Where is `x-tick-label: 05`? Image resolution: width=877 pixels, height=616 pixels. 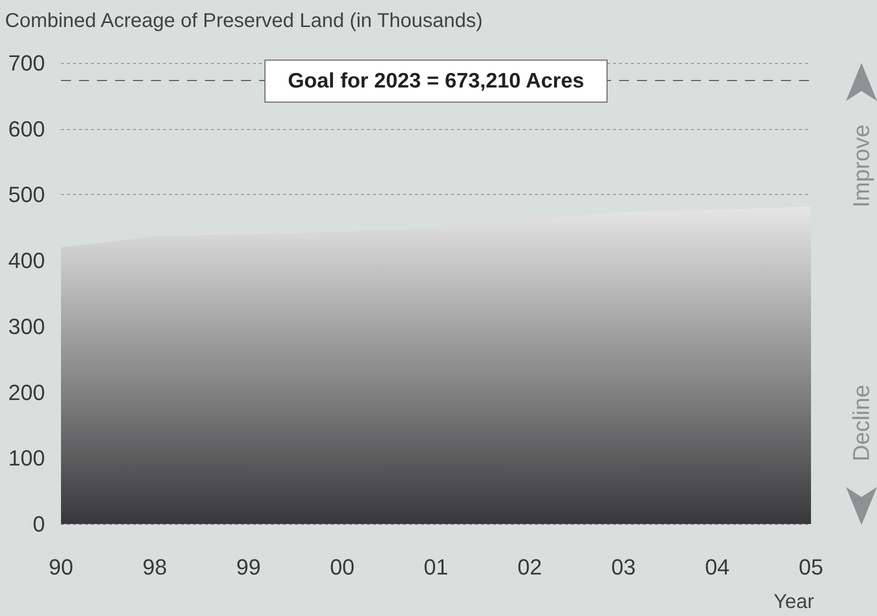
x-tick-label: 05 is located at coordinates (811, 567).